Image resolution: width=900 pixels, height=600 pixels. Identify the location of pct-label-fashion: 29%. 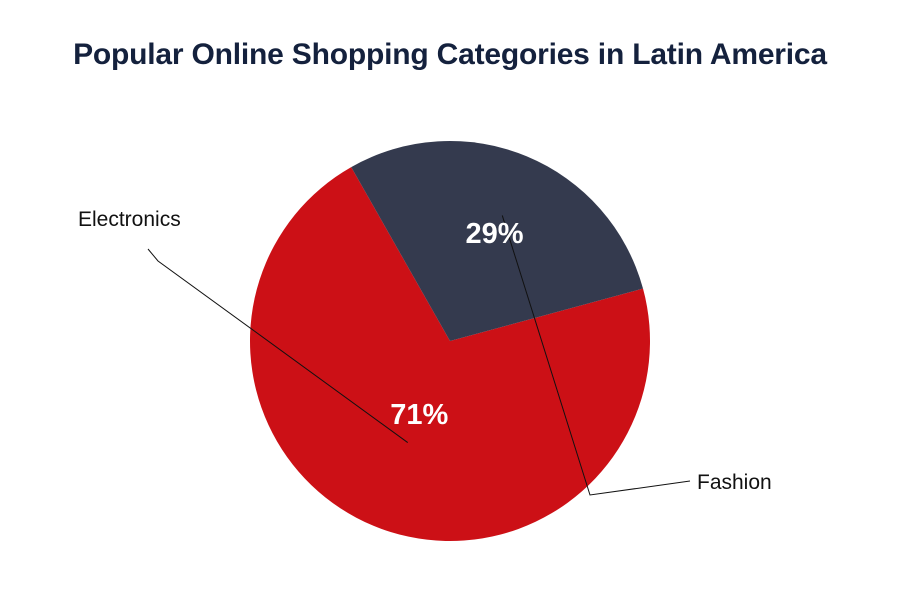
(495, 234).